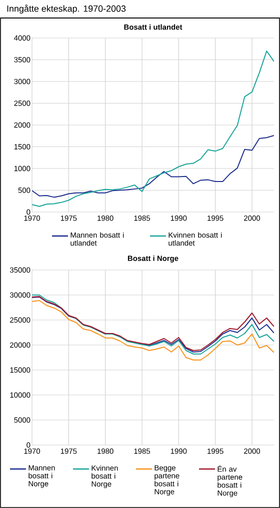  Describe the element at coordinates (66, 9) in the screenshot. I see `chart-title: Inngåtte ekteskap. 1970-2003` at that location.